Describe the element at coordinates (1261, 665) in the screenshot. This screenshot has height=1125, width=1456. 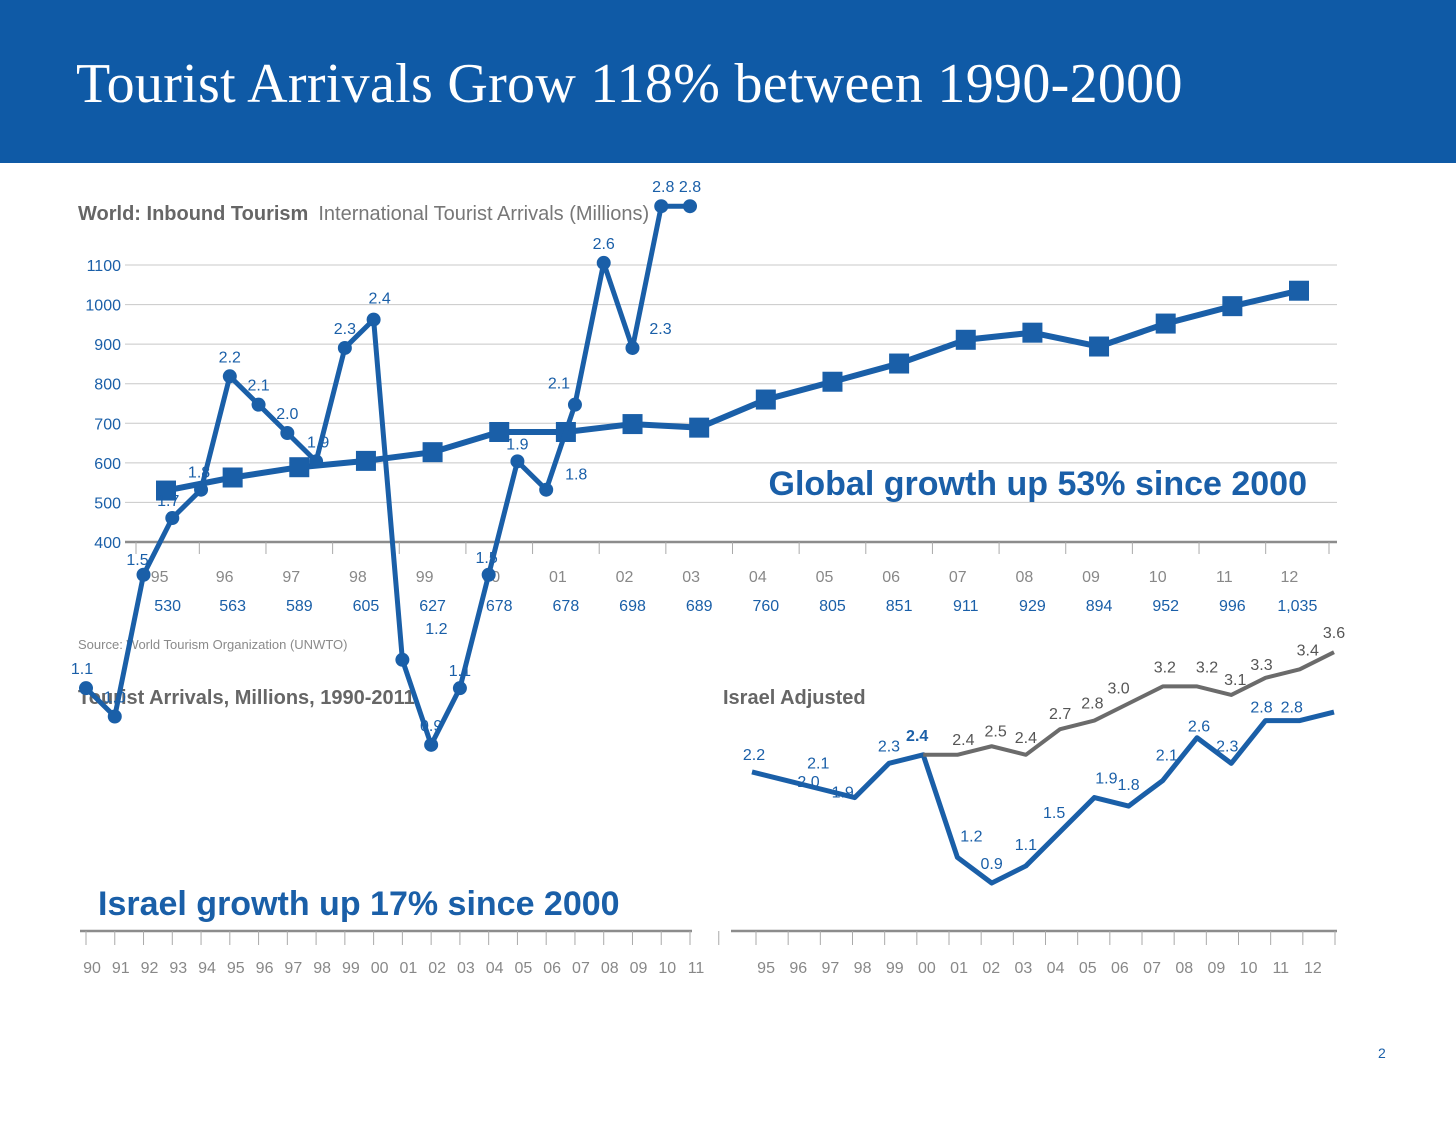
I see `value-label: 3.3` at that location.